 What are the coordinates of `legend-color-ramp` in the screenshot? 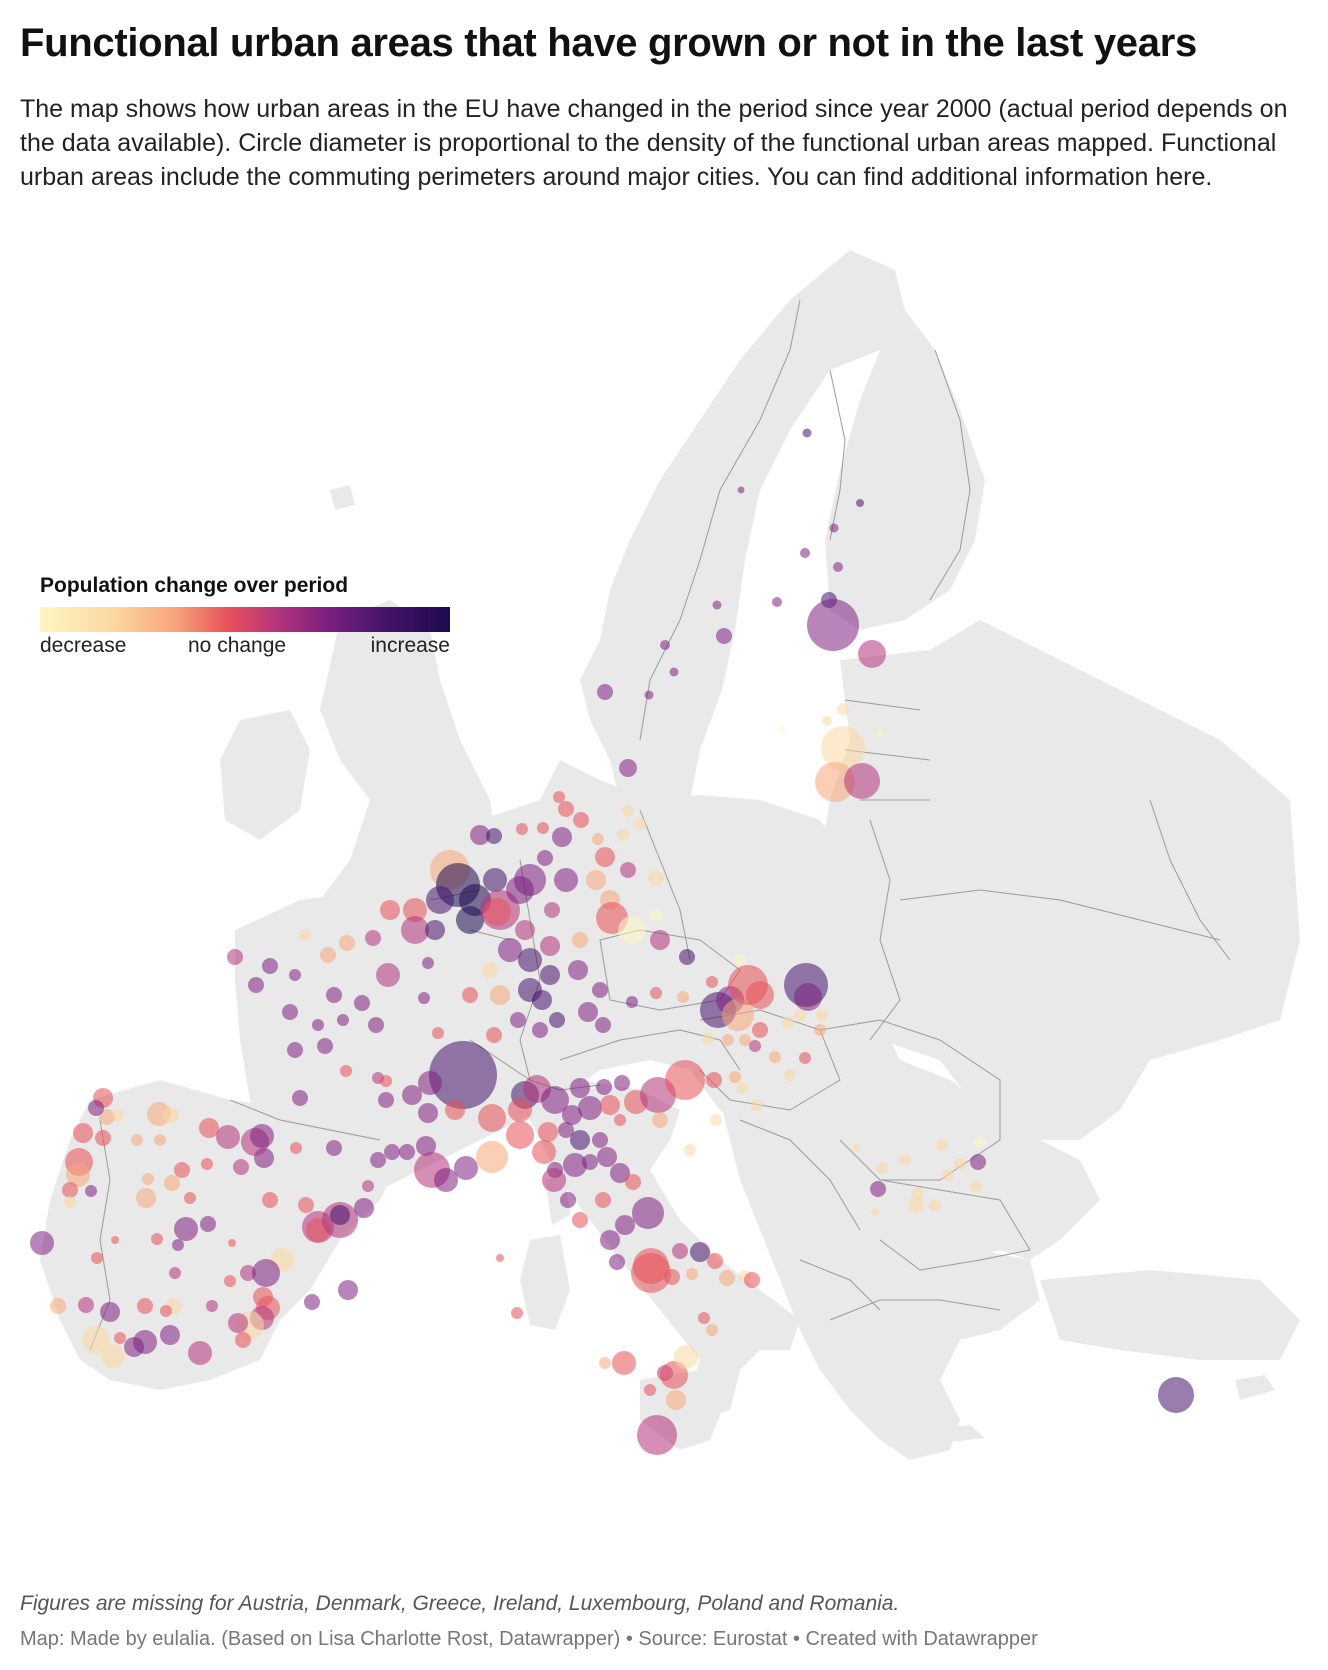 It's located at (245, 619).